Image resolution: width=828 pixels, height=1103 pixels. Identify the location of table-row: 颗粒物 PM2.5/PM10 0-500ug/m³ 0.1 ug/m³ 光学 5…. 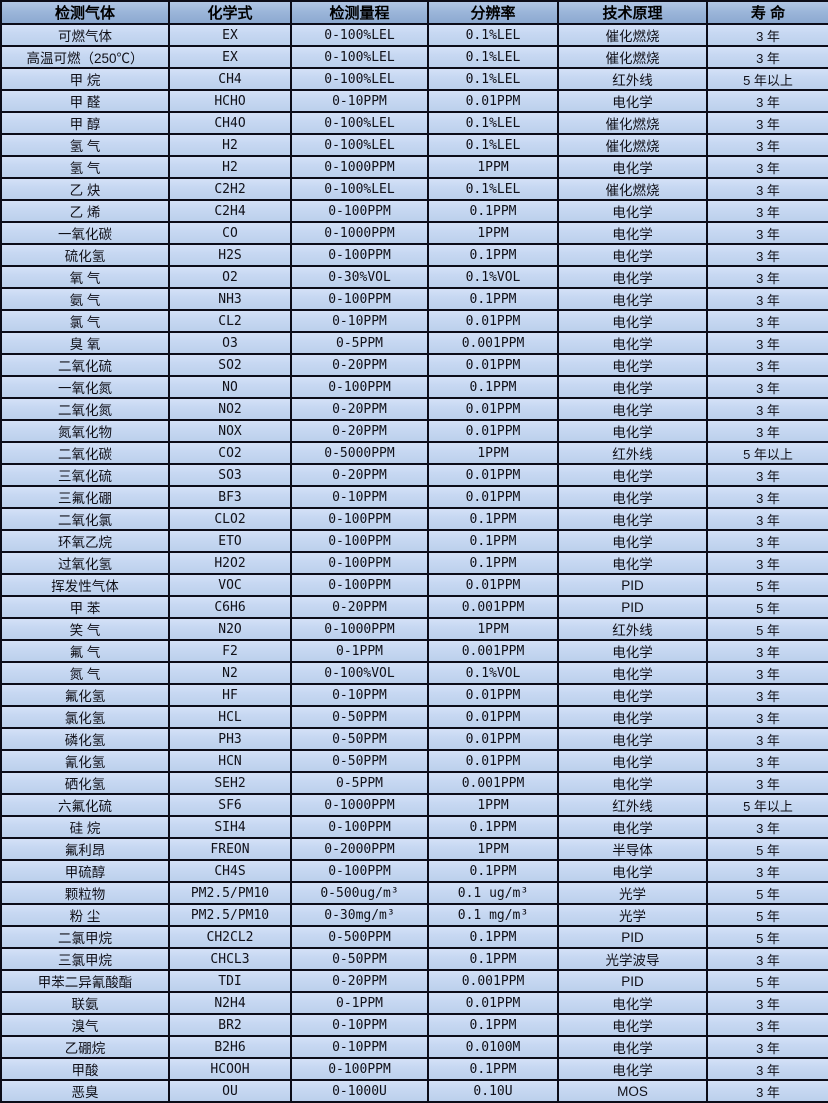
(414, 893).